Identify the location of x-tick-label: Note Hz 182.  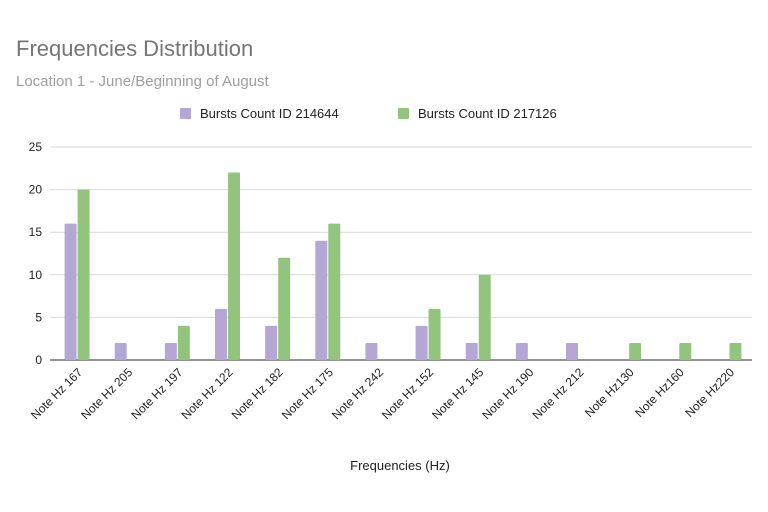
(257, 393).